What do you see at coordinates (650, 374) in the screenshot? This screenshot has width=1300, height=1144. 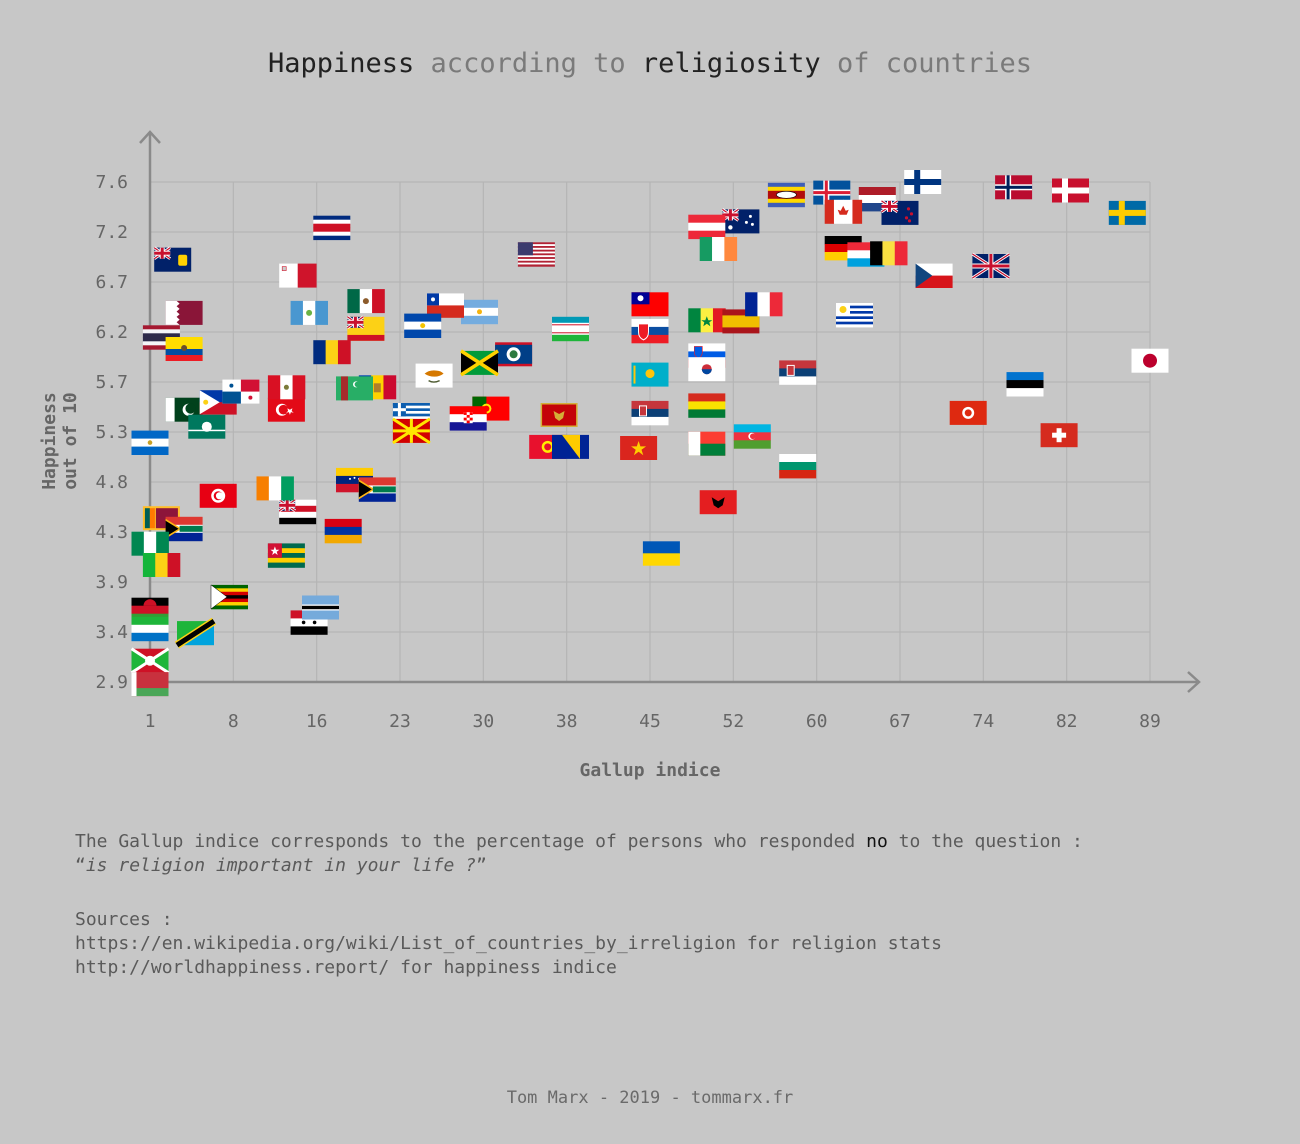 I see `flag-kazakhstan` at bounding box center [650, 374].